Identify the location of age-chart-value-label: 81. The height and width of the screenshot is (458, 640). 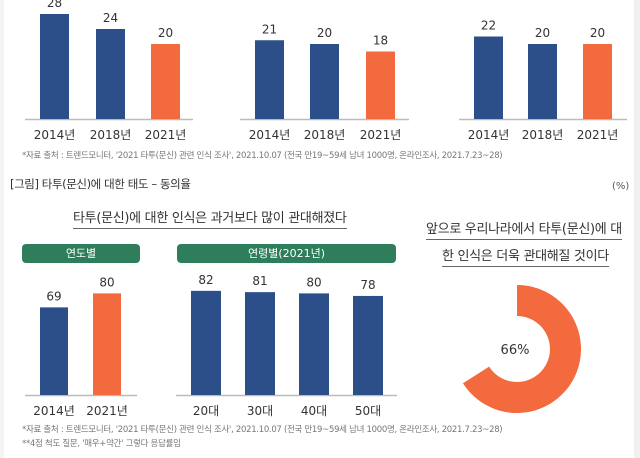
(259, 281).